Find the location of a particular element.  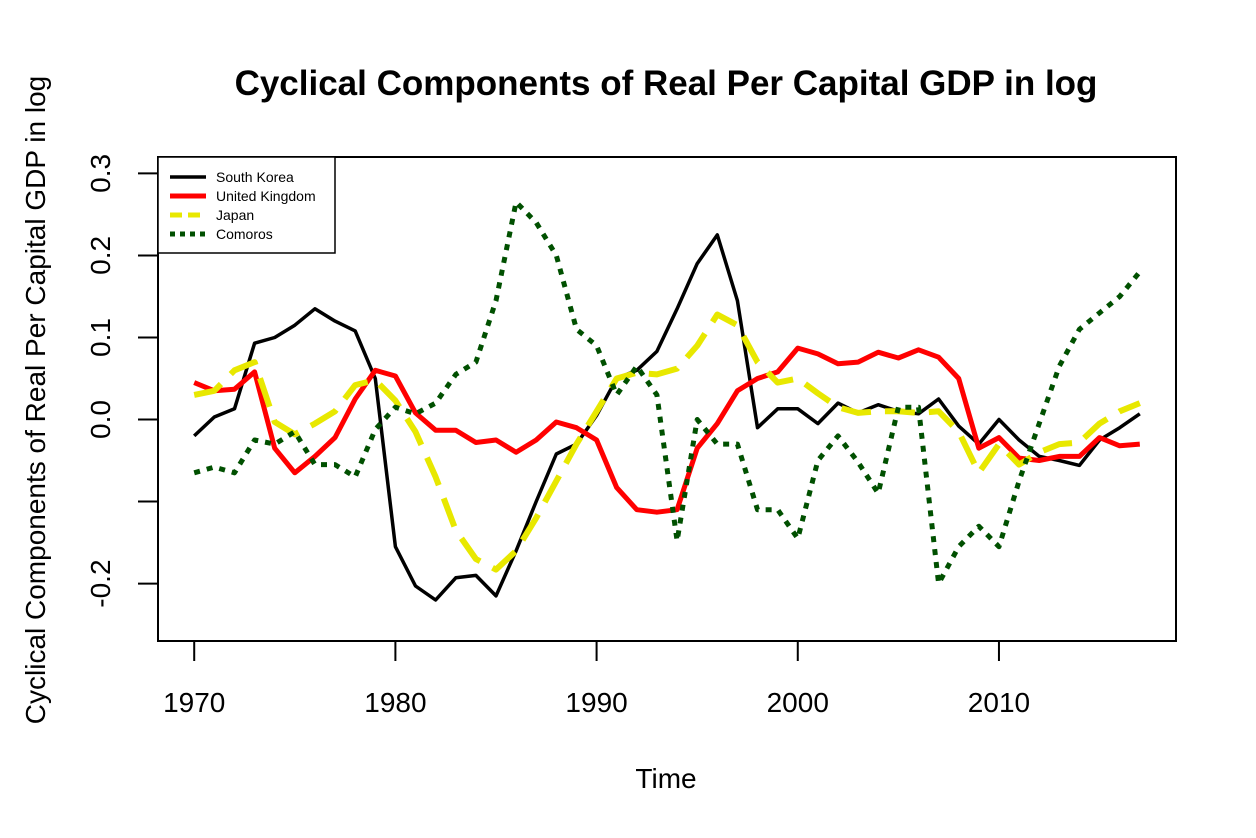

x-axis-label: Time is located at coordinates (665, 778).